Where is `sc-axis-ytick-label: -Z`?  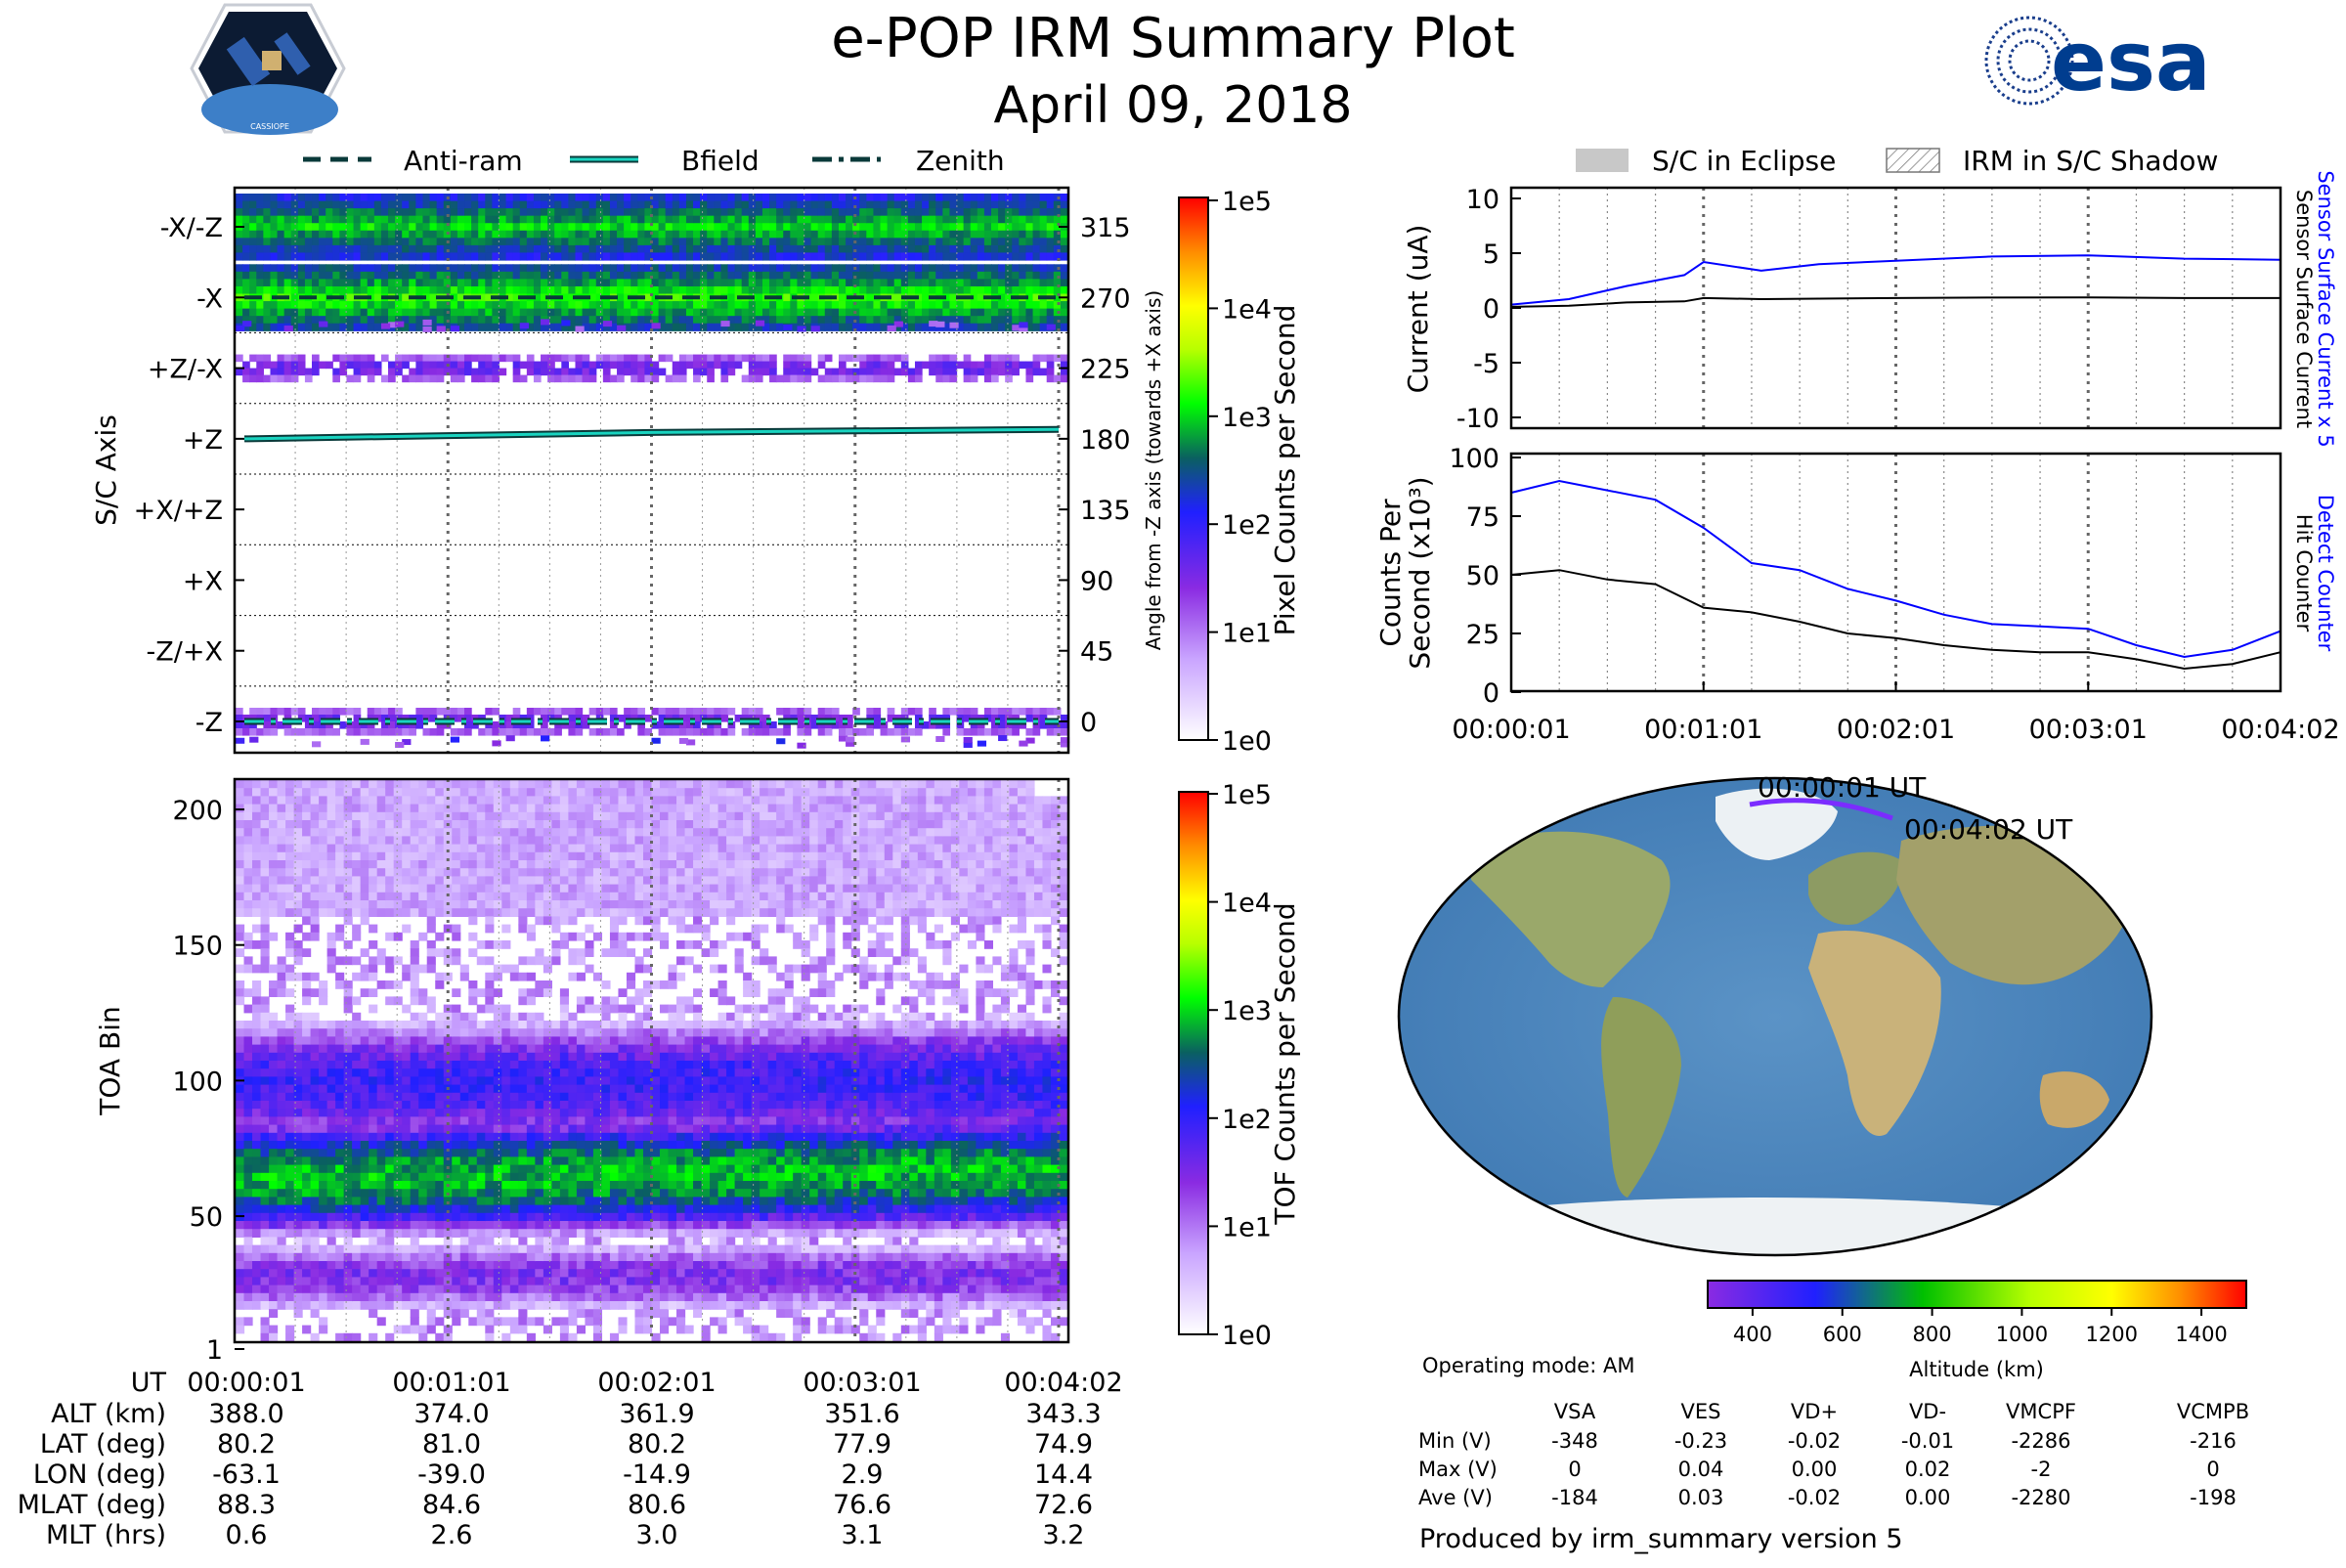 sc-axis-ytick-label: -Z is located at coordinates (210, 723).